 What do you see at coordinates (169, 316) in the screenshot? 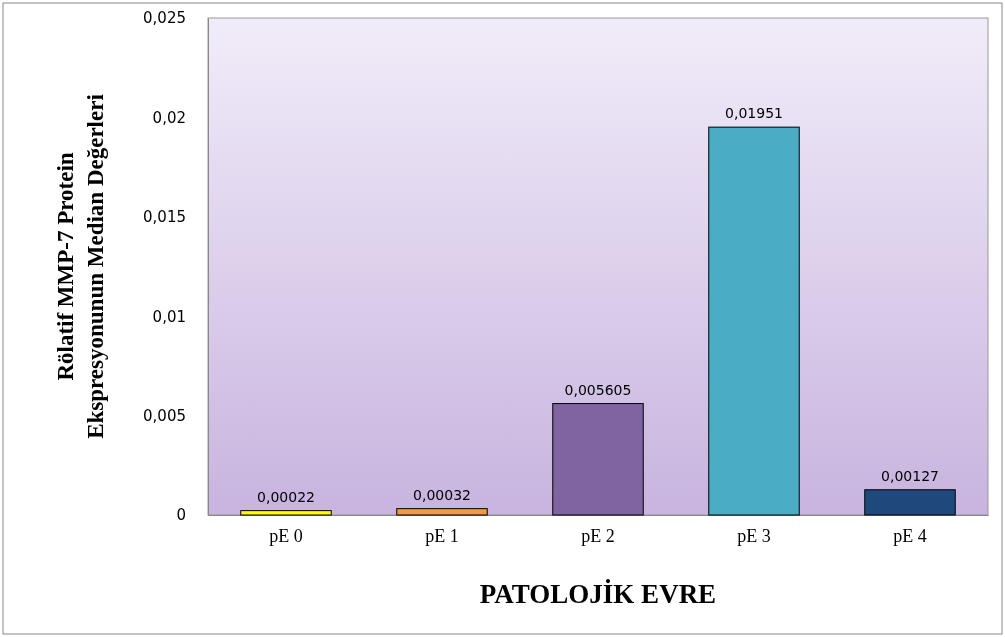
I see `y-tick-label: 0,01` at bounding box center [169, 316].